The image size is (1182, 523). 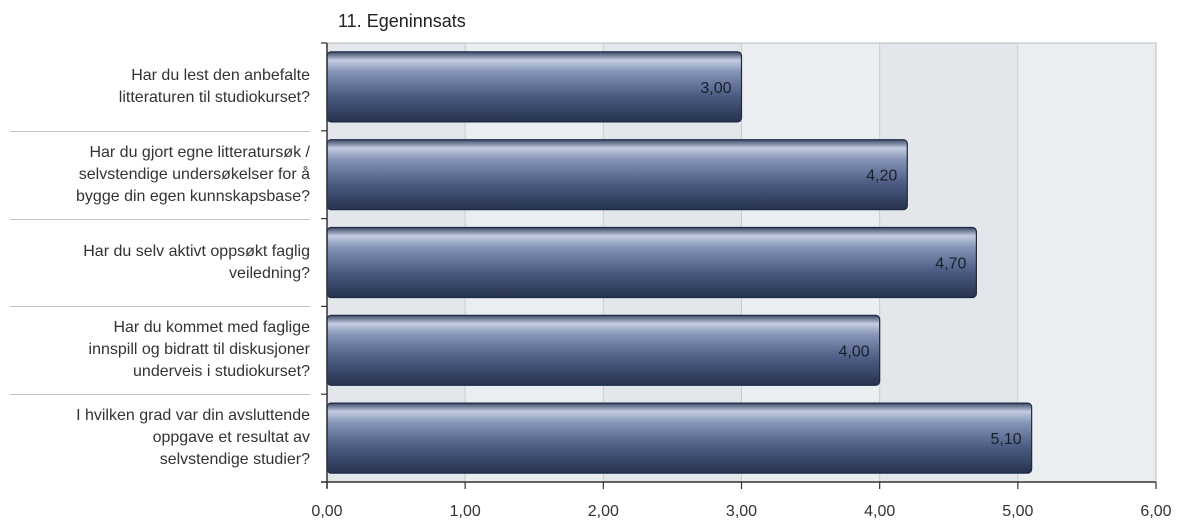 I want to click on bar-value-label: 4,20, so click(x=881, y=176).